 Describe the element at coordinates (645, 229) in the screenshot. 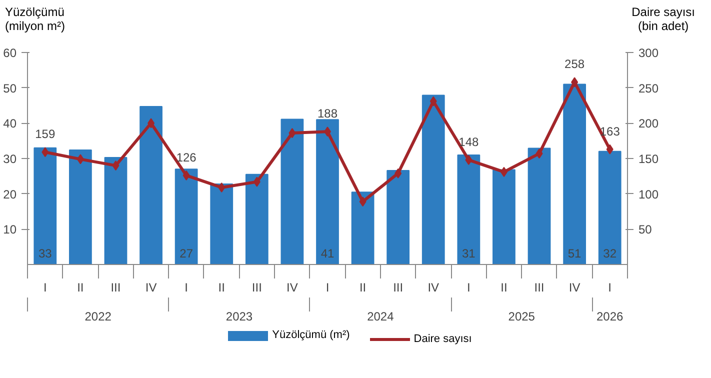

I see `y2-tick-label: 50` at that location.